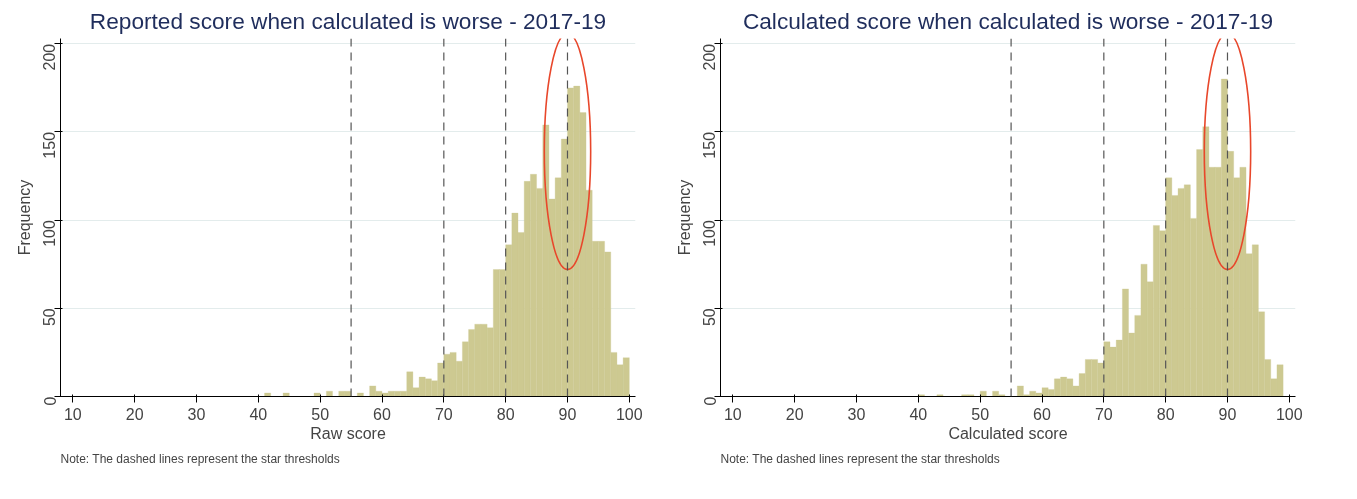  What do you see at coordinates (1008, 20) in the screenshot?
I see `chart-title: Calculated score when calculated is worse - 2017-19` at bounding box center [1008, 20].